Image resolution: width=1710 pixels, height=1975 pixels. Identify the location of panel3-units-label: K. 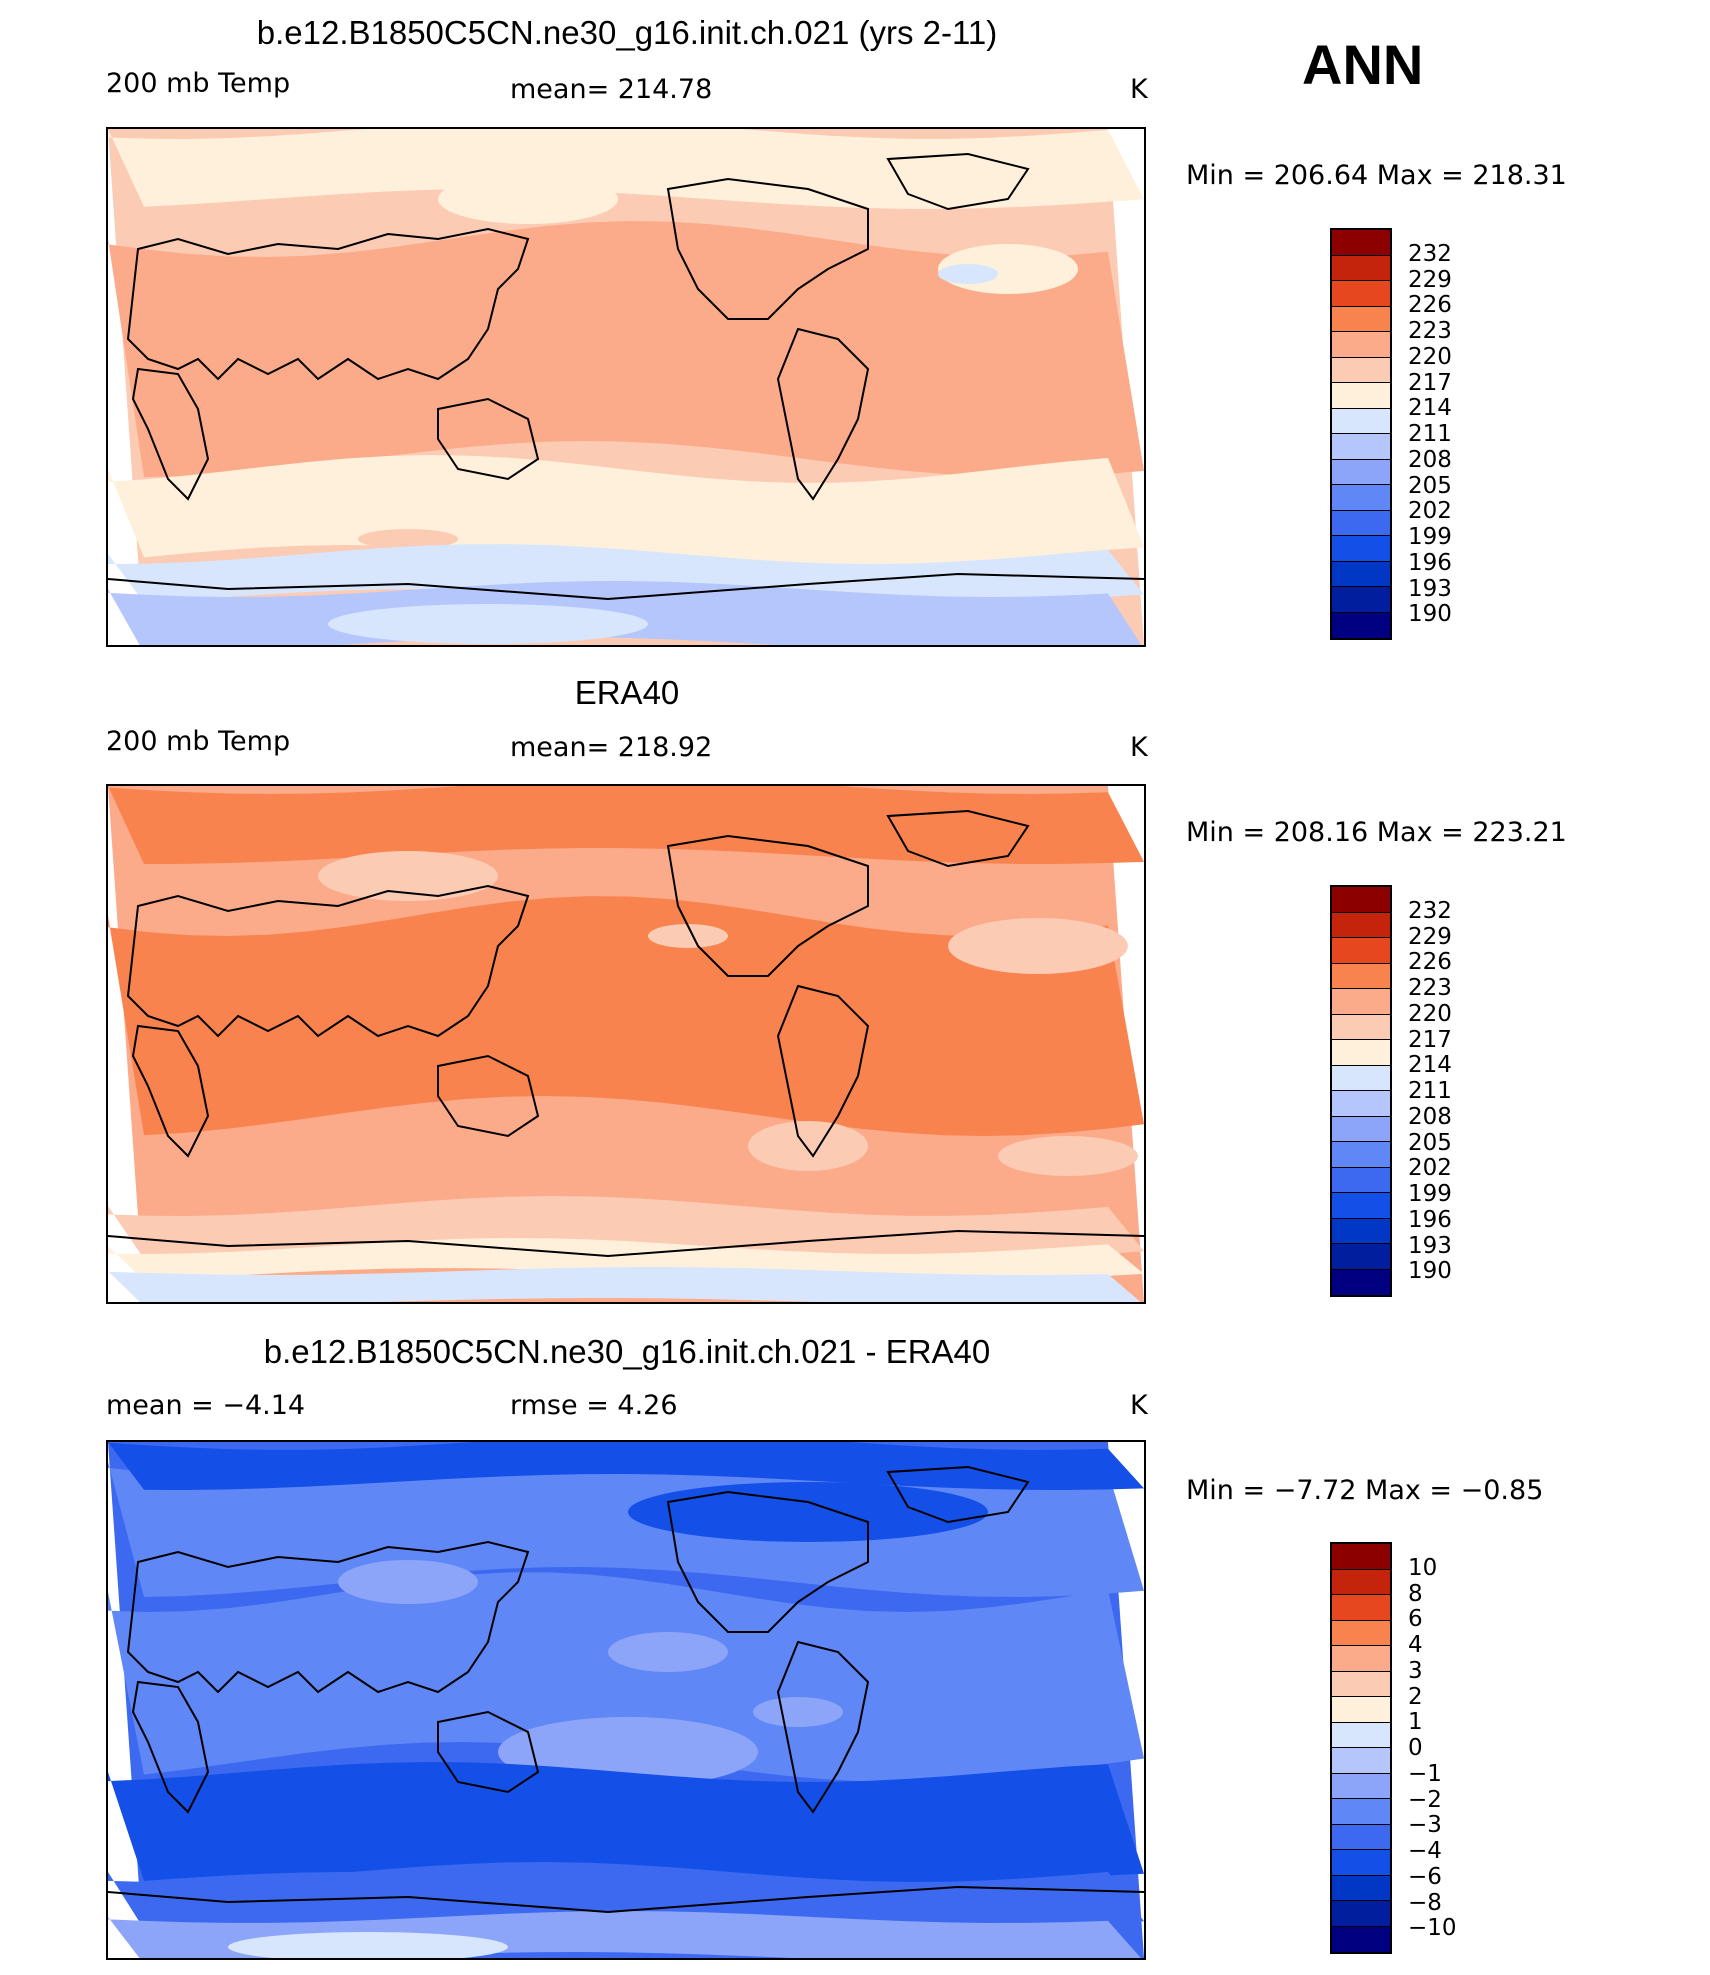
(1139, 1405).